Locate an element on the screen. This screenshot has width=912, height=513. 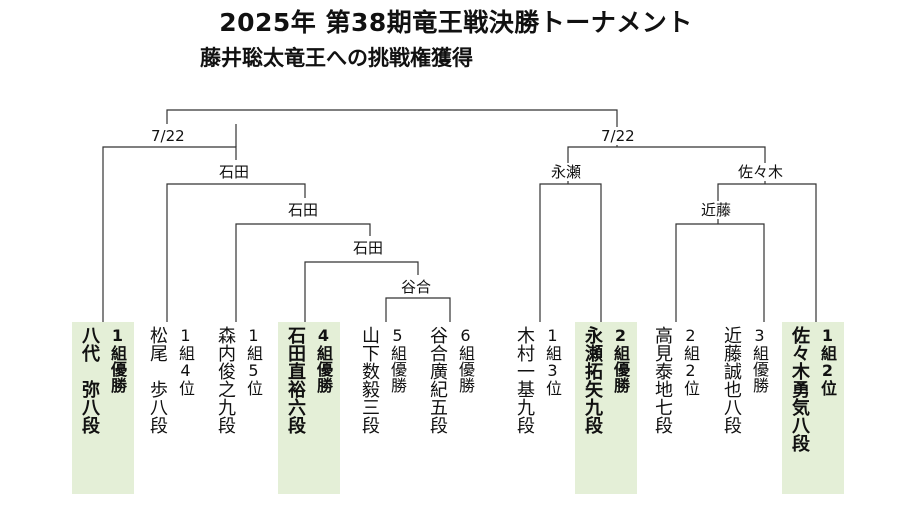
player-card: 2組優勝 永瀬拓矢九段 is located at coordinates (606, 408).